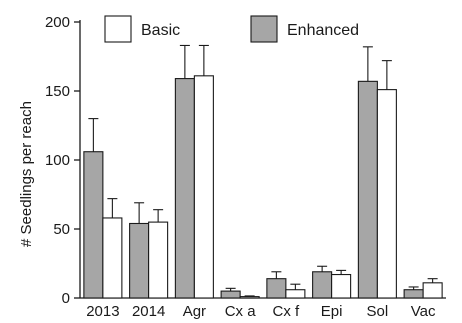 The height and width of the screenshot is (323, 462). I want to click on bar-basic-agr, so click(203, 187).